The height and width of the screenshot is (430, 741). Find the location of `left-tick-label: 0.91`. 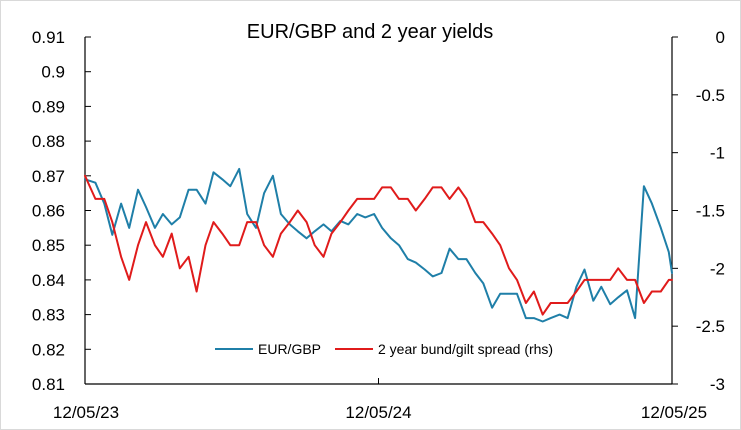

left-tick-label: 0.91 is located at coordinates (48, 37).